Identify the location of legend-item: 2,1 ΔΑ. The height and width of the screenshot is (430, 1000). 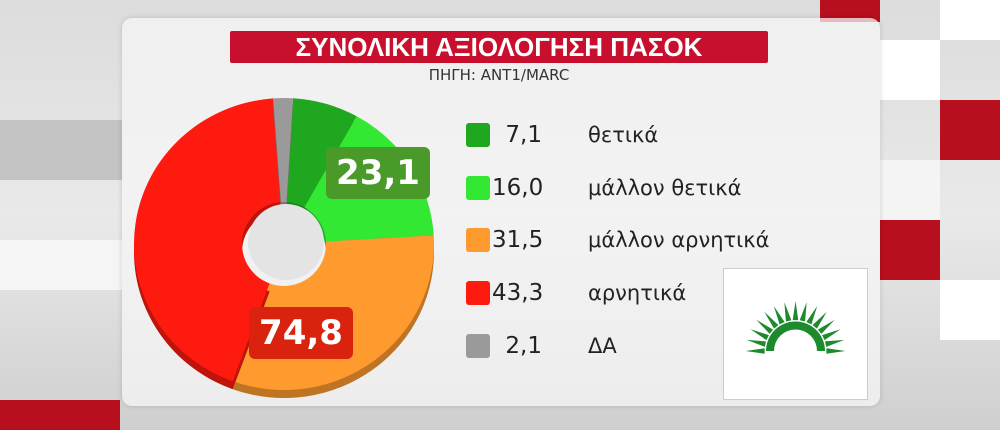
(666, 346).